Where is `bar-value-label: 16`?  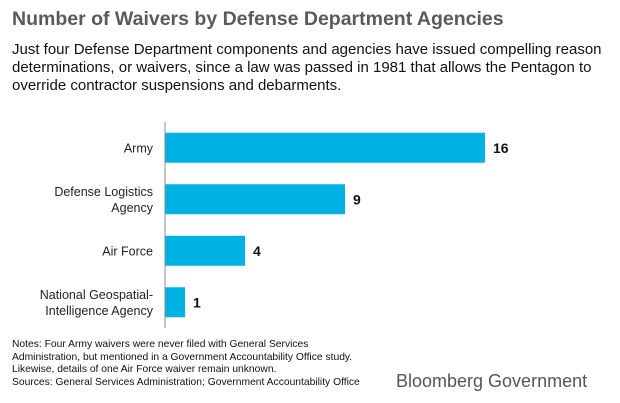
bar-value-label: 16 is located at coordinates (501, 148).